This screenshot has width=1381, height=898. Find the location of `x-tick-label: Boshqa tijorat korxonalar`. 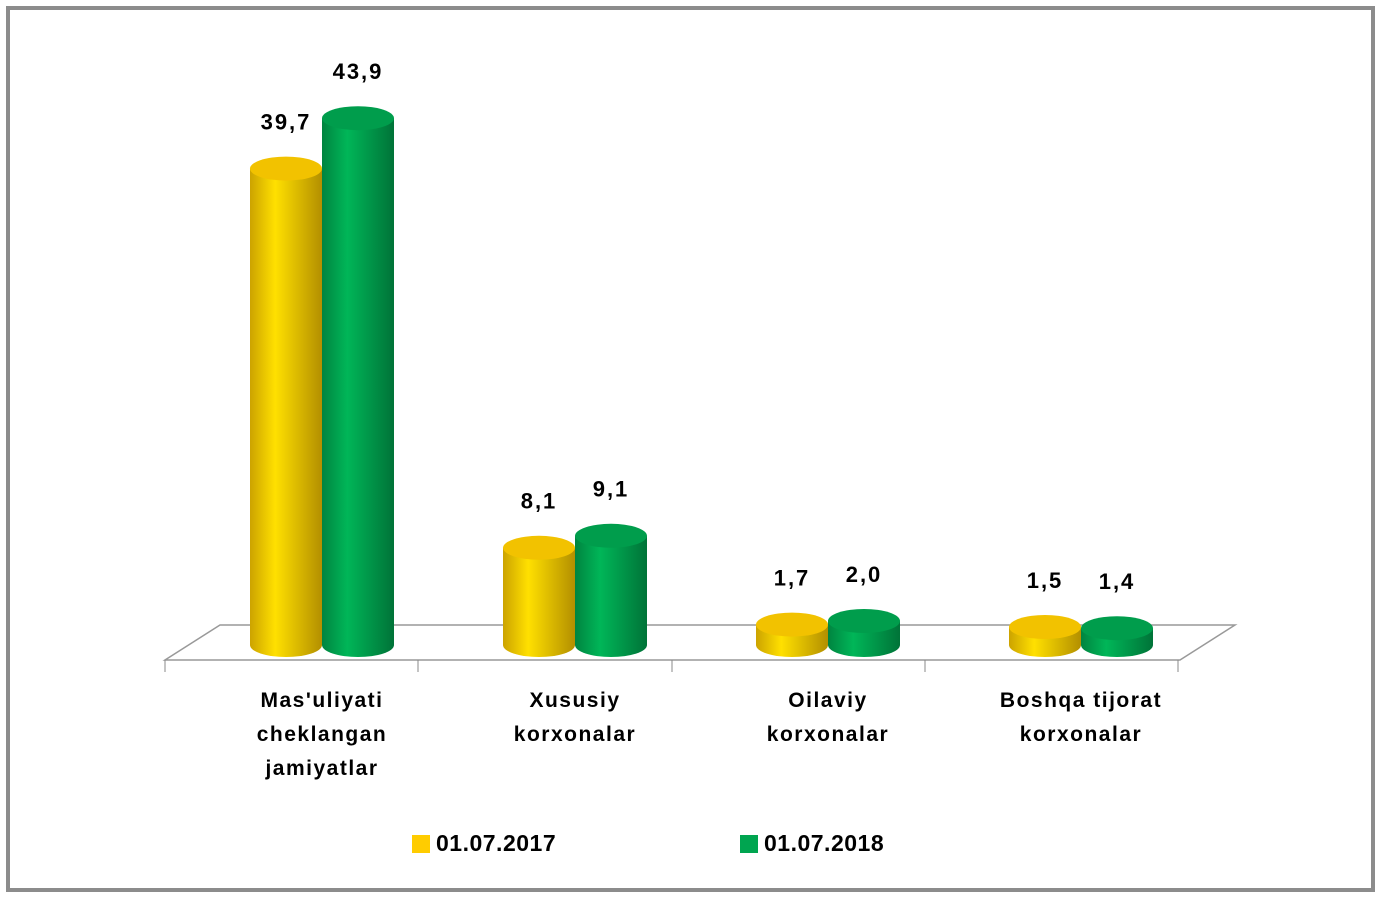

x-tick-label: Boshqa tijorat korxonalar is located at coordinates (1081, 717).